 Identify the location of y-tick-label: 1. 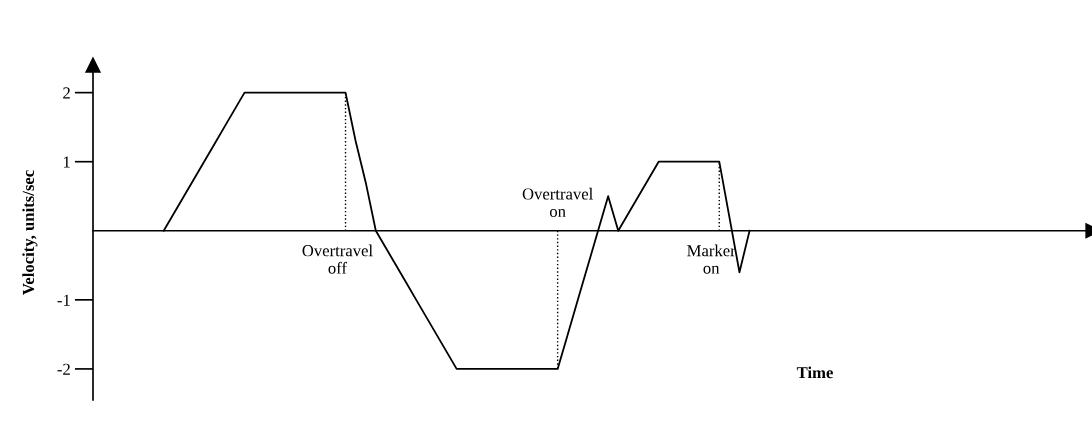
(66, 162).